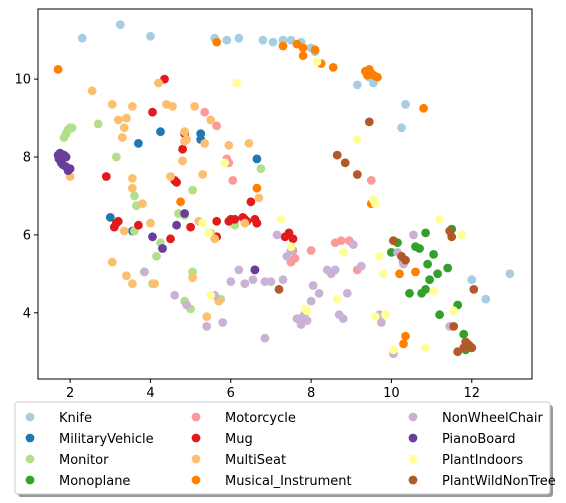 This screenshot has width=566, height=503. I want to click on legend-label: Monoplane, so click(94, 481).